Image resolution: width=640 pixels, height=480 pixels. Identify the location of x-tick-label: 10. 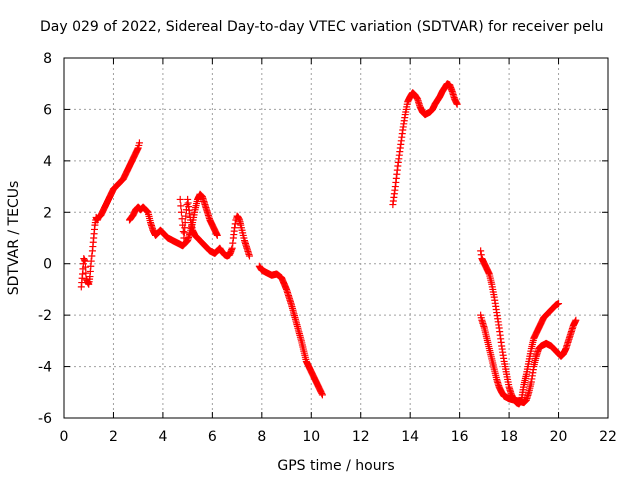
(311, 437).